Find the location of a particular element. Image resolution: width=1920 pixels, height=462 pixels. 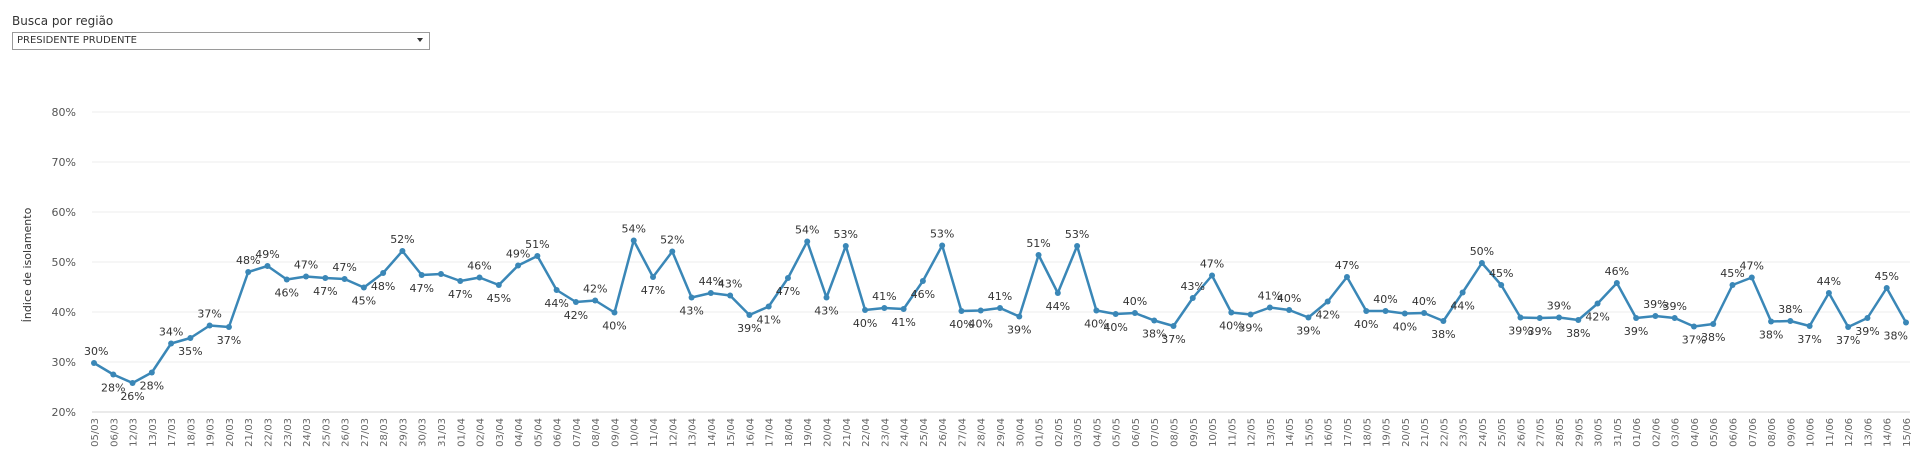

x-tick-label: 22/05 is located at coordinates (1444, 432).